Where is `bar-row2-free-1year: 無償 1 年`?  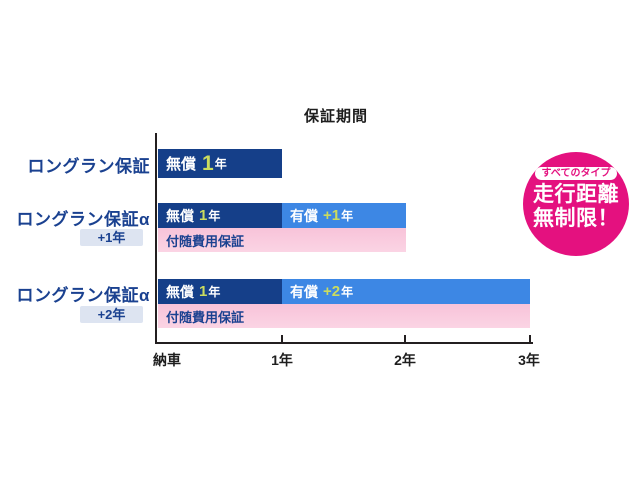 bar-row2-free-1year: 無償 1 年 is located at coordinates (220, 215).